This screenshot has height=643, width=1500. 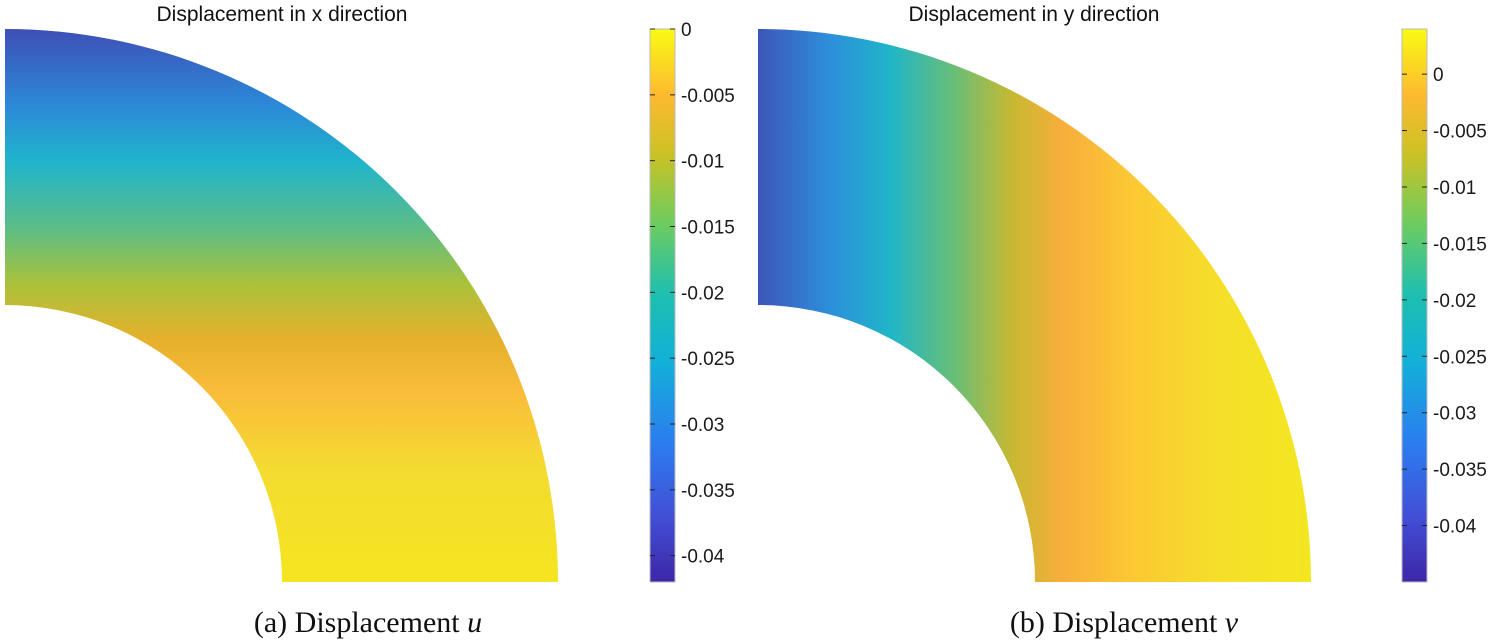 I want to click on colorbar-b-tick-label: -0.02, so click(x=1454, y=301).